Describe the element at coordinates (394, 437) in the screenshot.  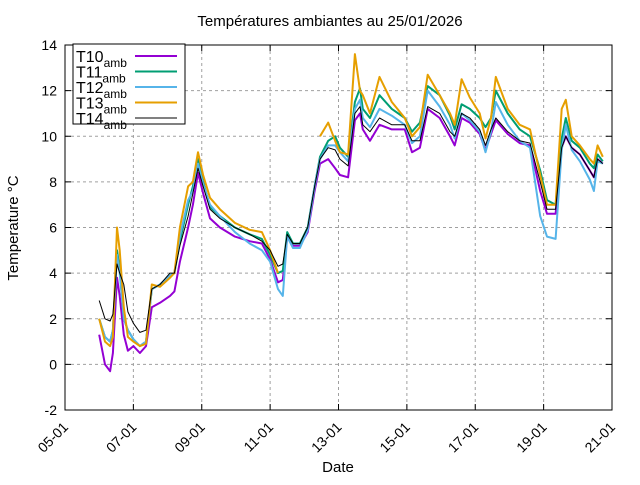
I see `x-tick-label: 15-01` at that location.